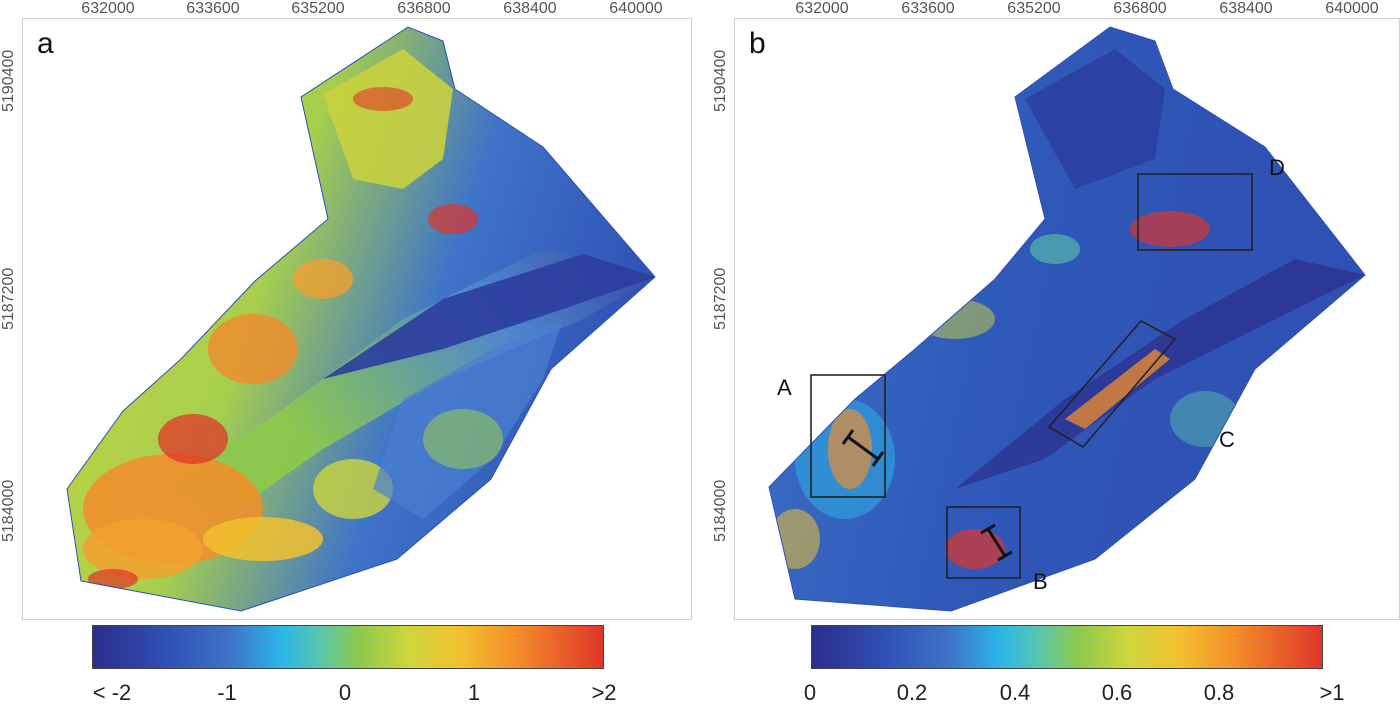  Describe the element at coordinates (1195, 212) in the screenshot. I see `region-box-d` at that location.